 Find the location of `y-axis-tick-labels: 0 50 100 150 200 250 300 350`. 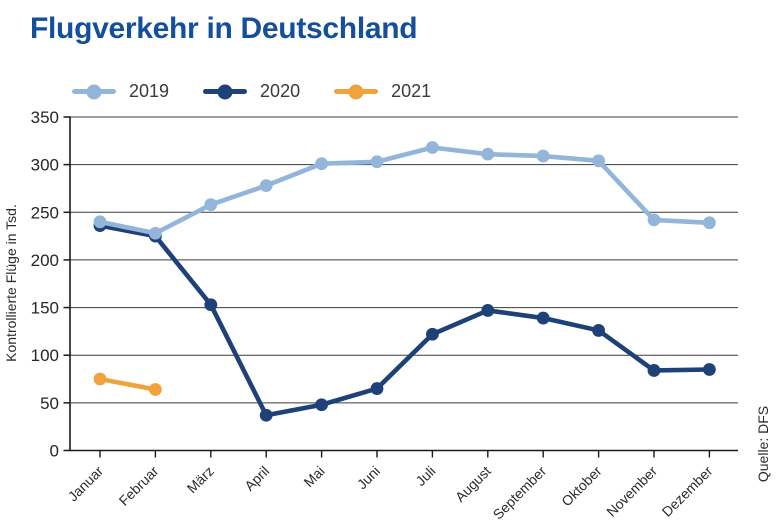

y-axis-tick-labels: 0 50 100 150 200 250 300 350 is located at coordinates (45, 284).